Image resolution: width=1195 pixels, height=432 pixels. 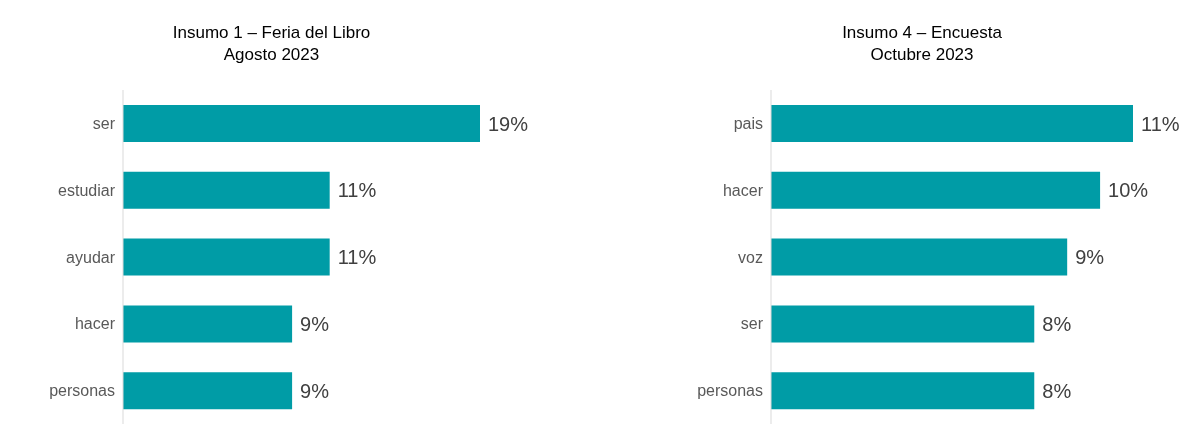 I want to click on y-tick-label: ayudar, so click(x=91, y=257).